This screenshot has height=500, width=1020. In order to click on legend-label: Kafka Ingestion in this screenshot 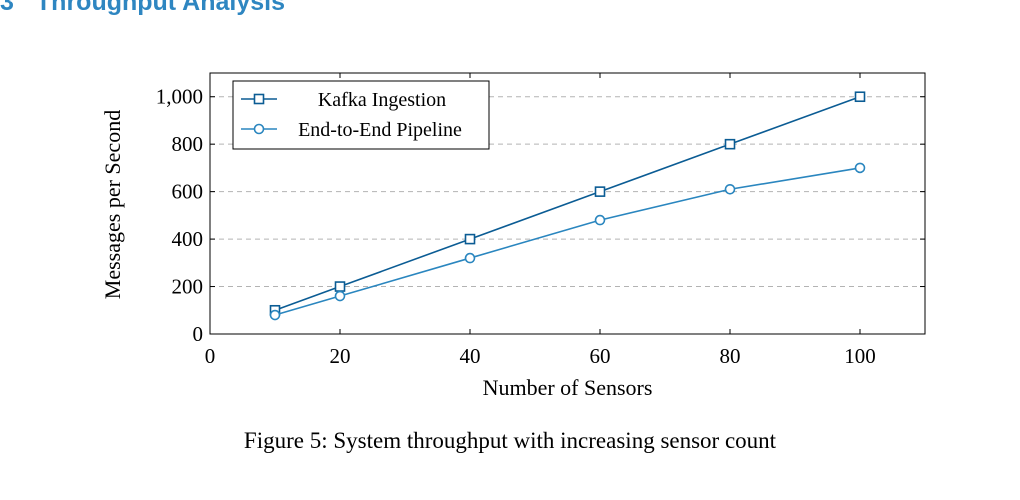, I will do `click(382, 100)`.